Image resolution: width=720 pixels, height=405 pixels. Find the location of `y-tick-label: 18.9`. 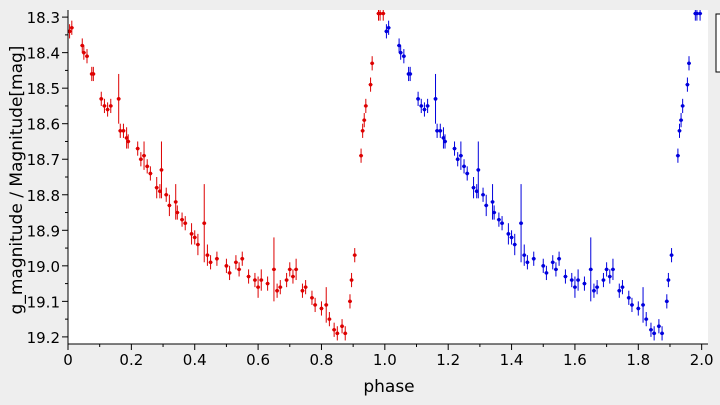

y-tick-label: 18.9 is located at coordinates (43, 231).